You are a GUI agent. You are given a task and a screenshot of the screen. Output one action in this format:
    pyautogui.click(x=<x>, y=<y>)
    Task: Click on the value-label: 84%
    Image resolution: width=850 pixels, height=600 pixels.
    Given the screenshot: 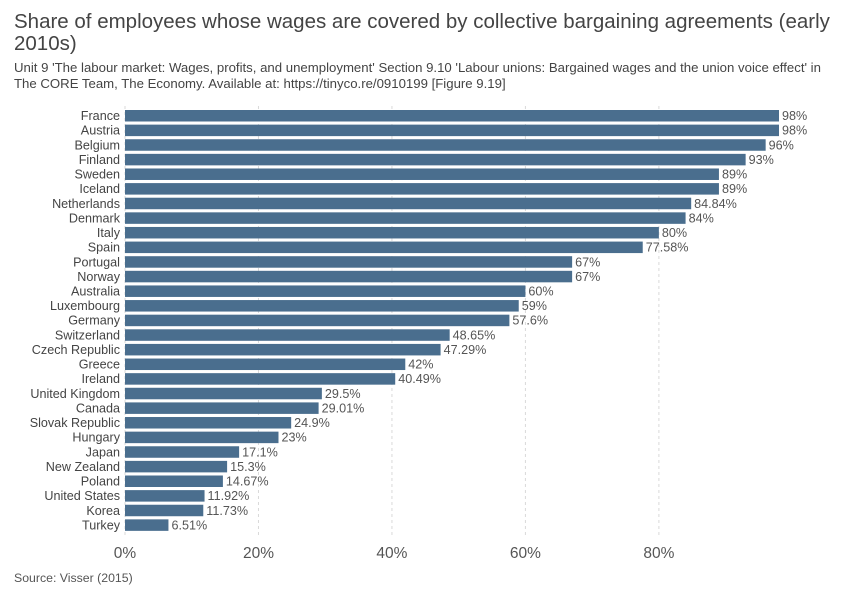 What is the action you would take?
    pyautogui.click(x=701, y=218)
    